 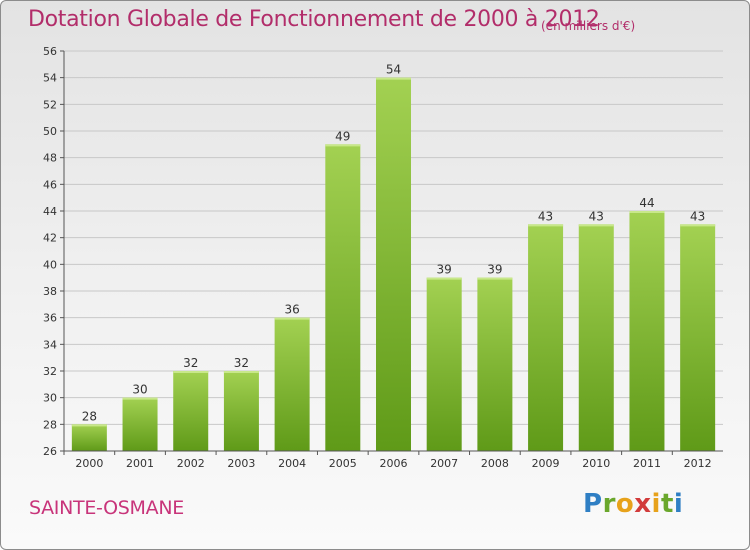 What do you see at coordinates (50, 131) in the screenshot?
I see `y-tick-label: 50` at bounding box center [50, 131].